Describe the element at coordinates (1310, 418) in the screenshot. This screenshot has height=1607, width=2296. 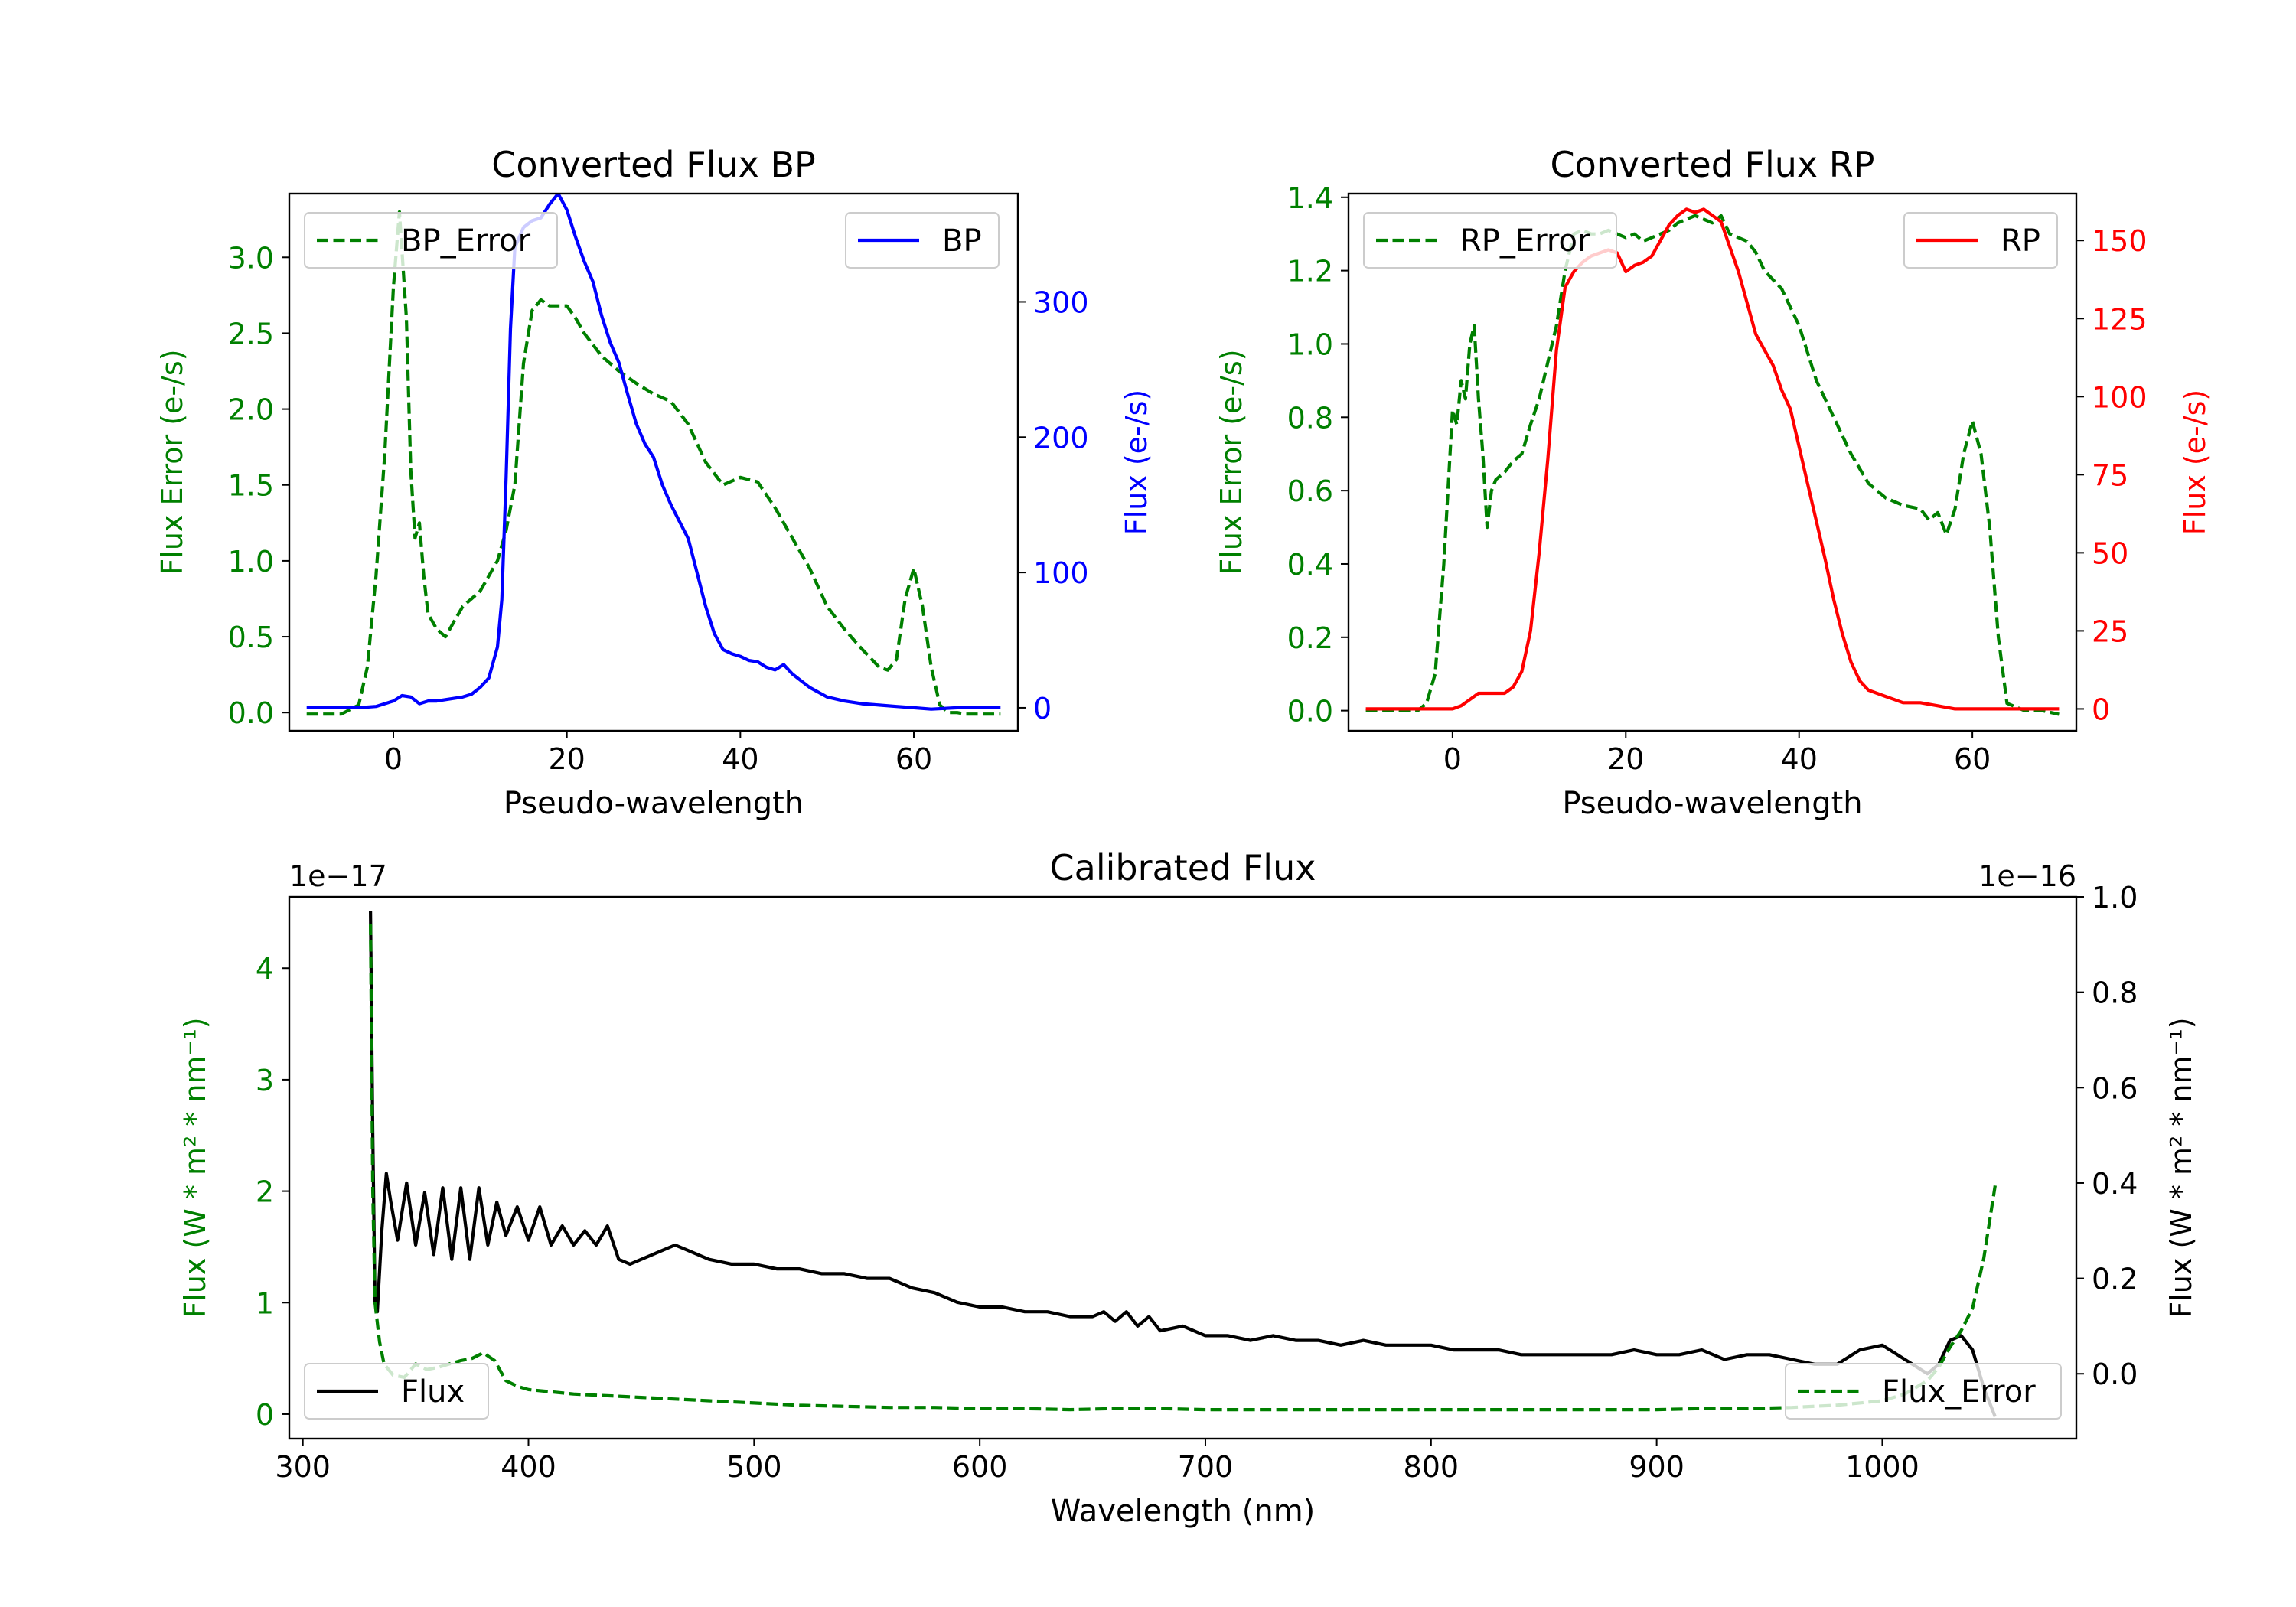
I see `left-y-tick-label: 0.8` at that location.